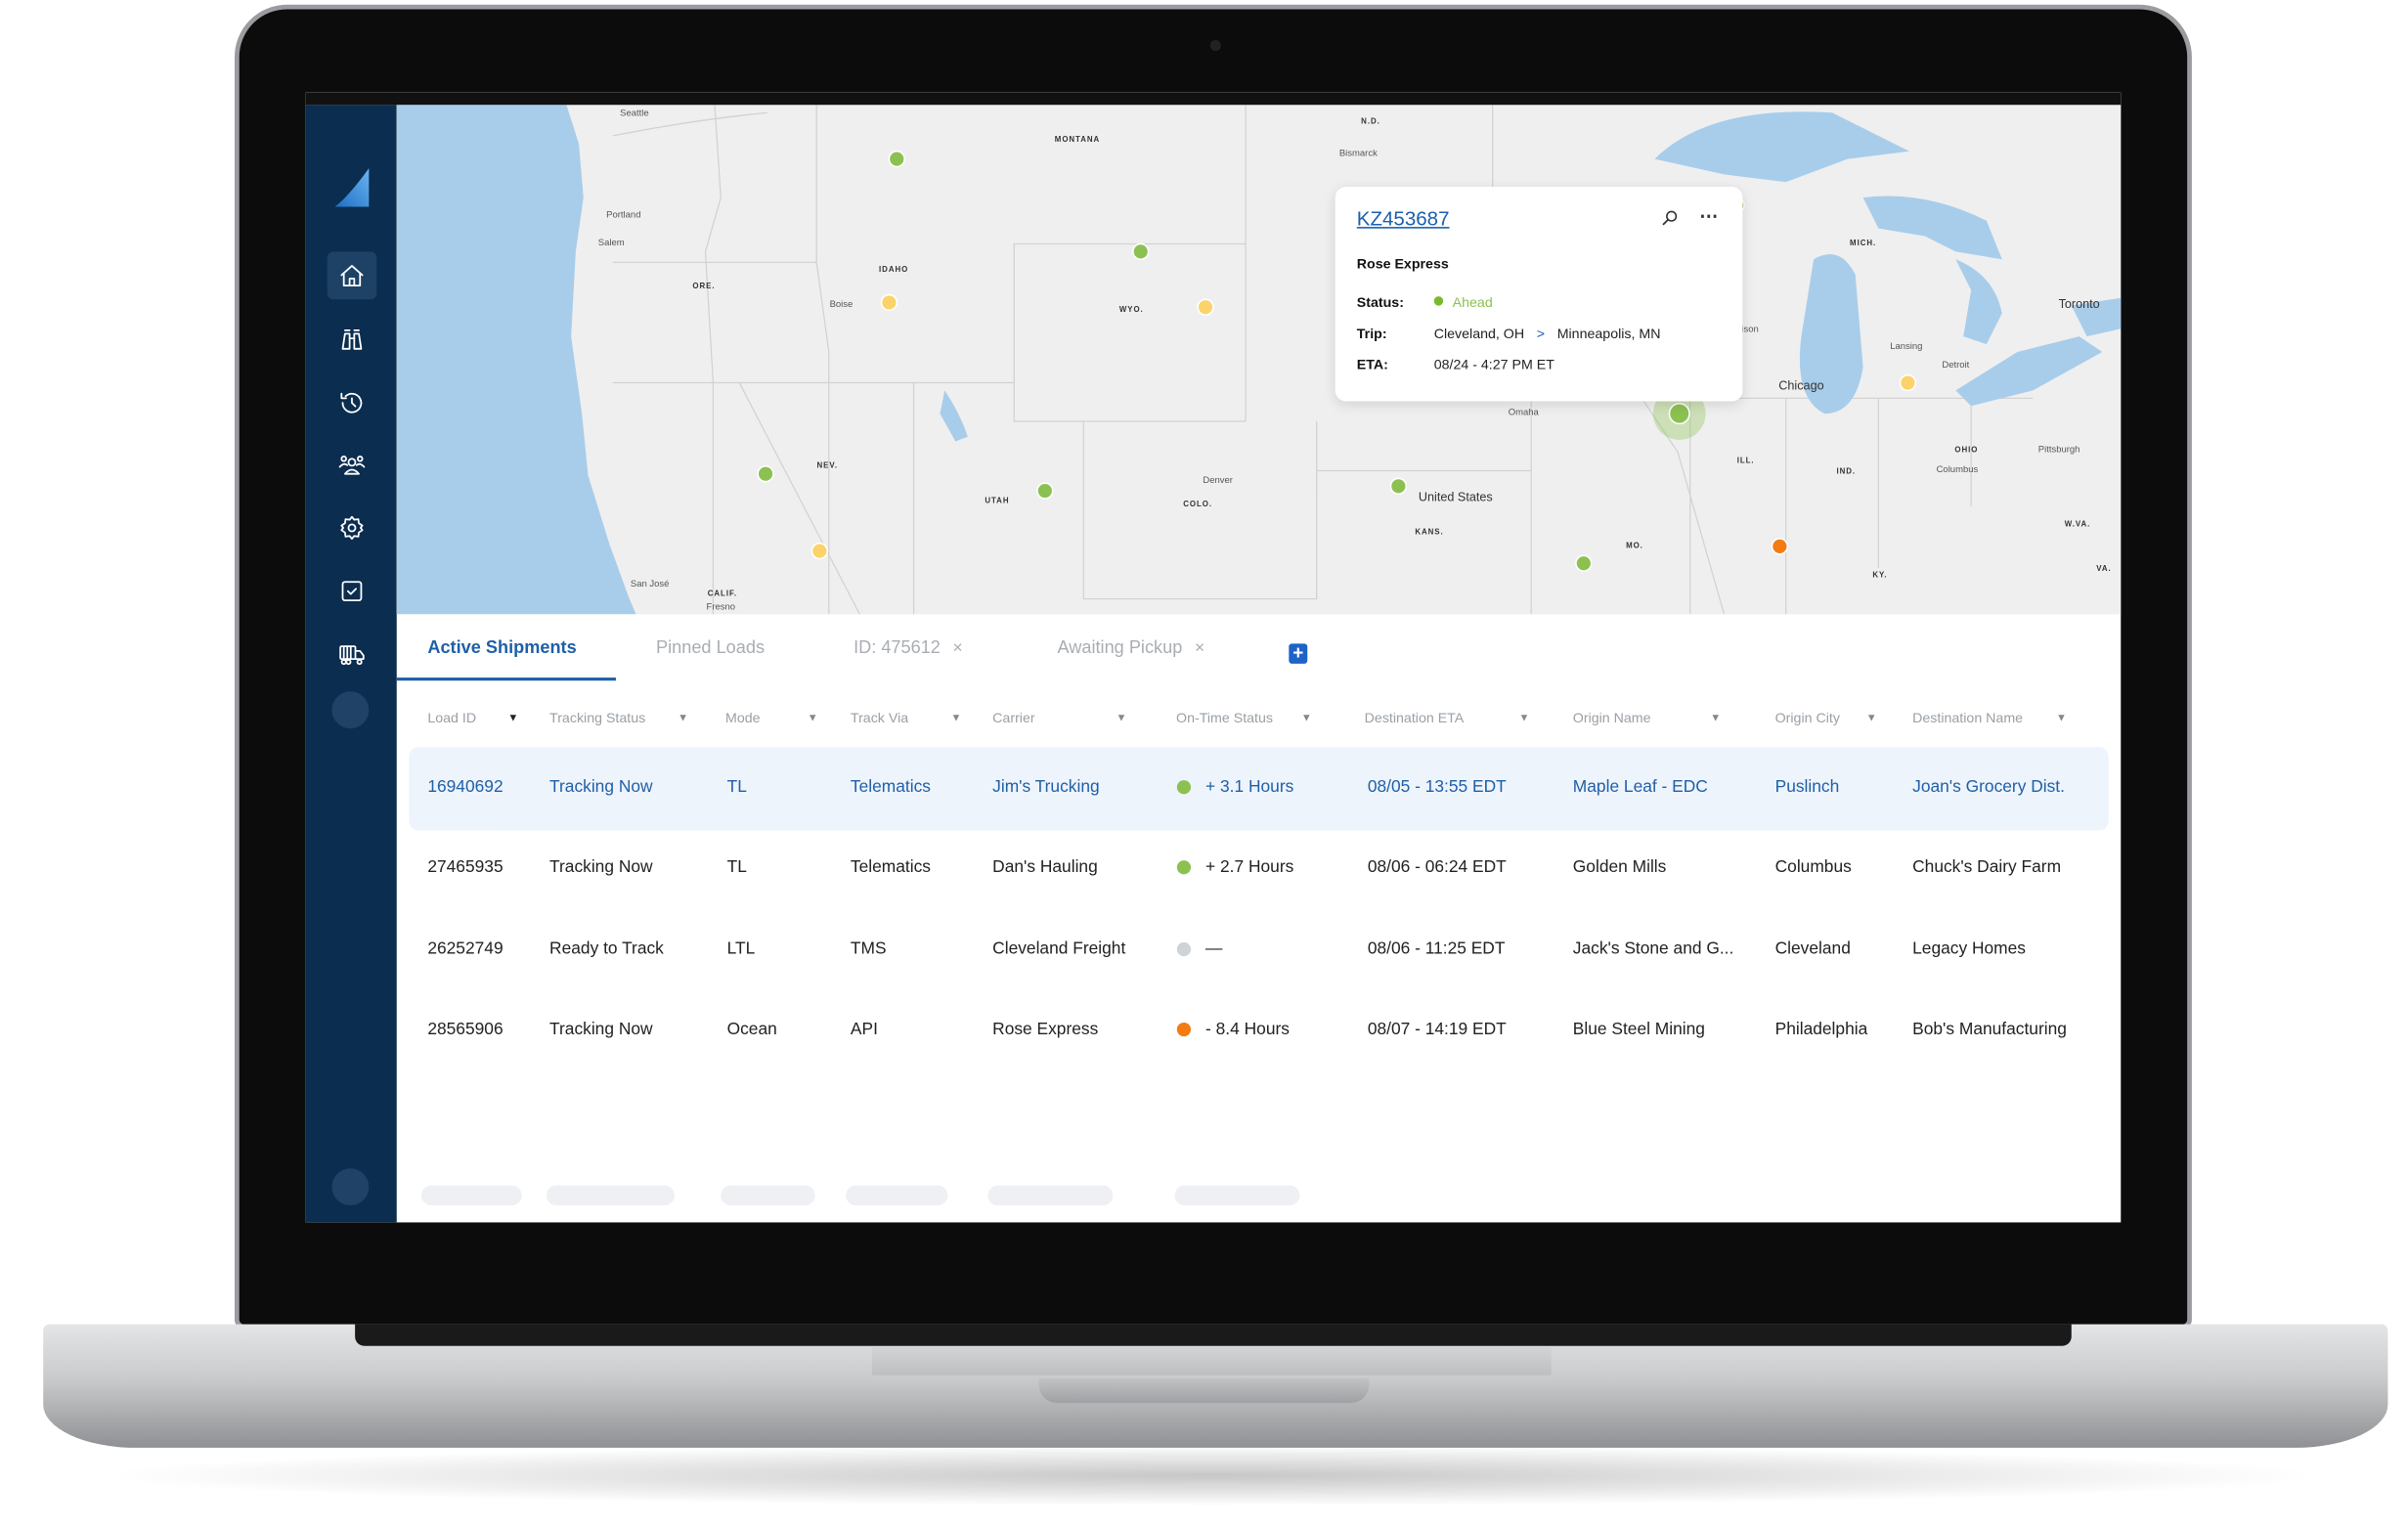 Image resolution: width=2408 pixels, height=1528 pixels. I want to click on table-cell-origin-name: Golden Mills, so click(1619, 867).